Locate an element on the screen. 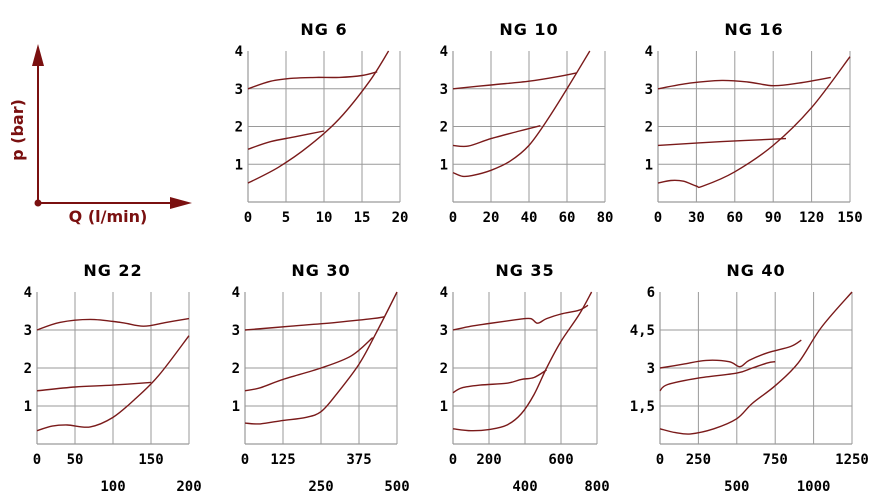  y-tick-label: 1,5 is located at coordinates (642, 407).